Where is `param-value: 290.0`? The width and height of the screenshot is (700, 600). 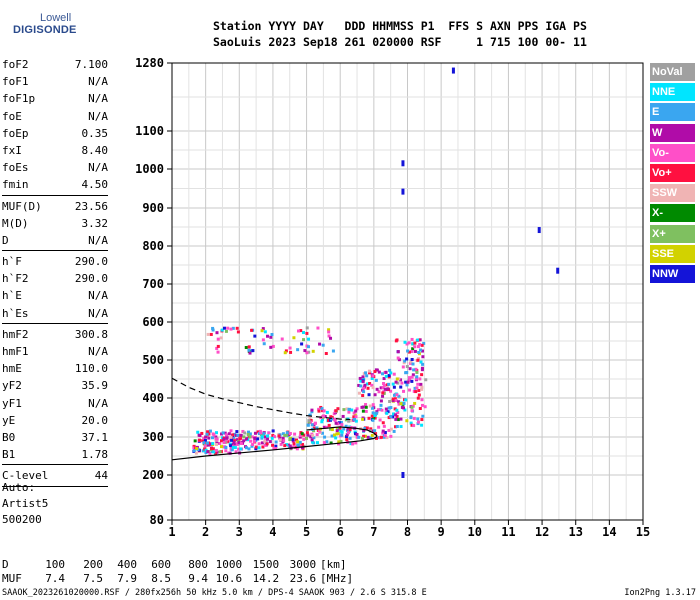
param-value: 290.0 is located at coordinates (91, 262).